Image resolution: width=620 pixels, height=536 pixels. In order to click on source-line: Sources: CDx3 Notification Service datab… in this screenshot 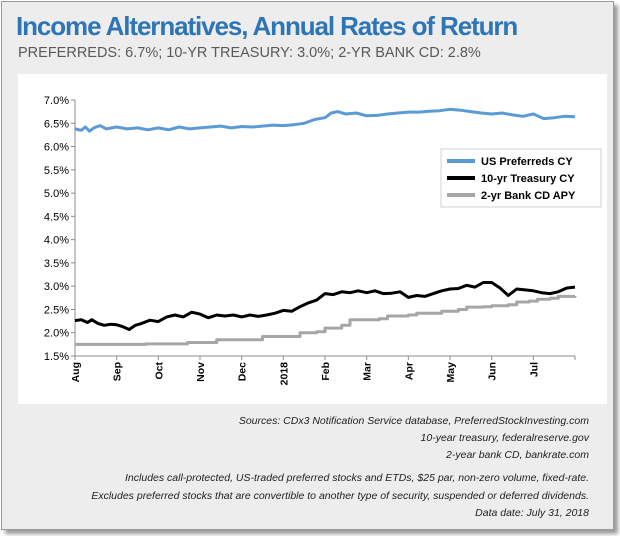, I will do `click(413, 421)`.